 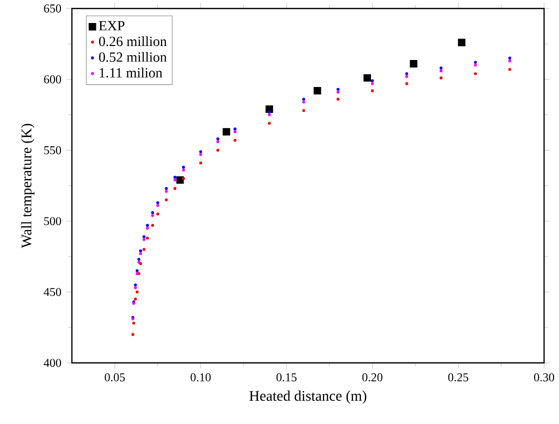 I want to click on y-tick-label: 600, so click(x=53, y=79).